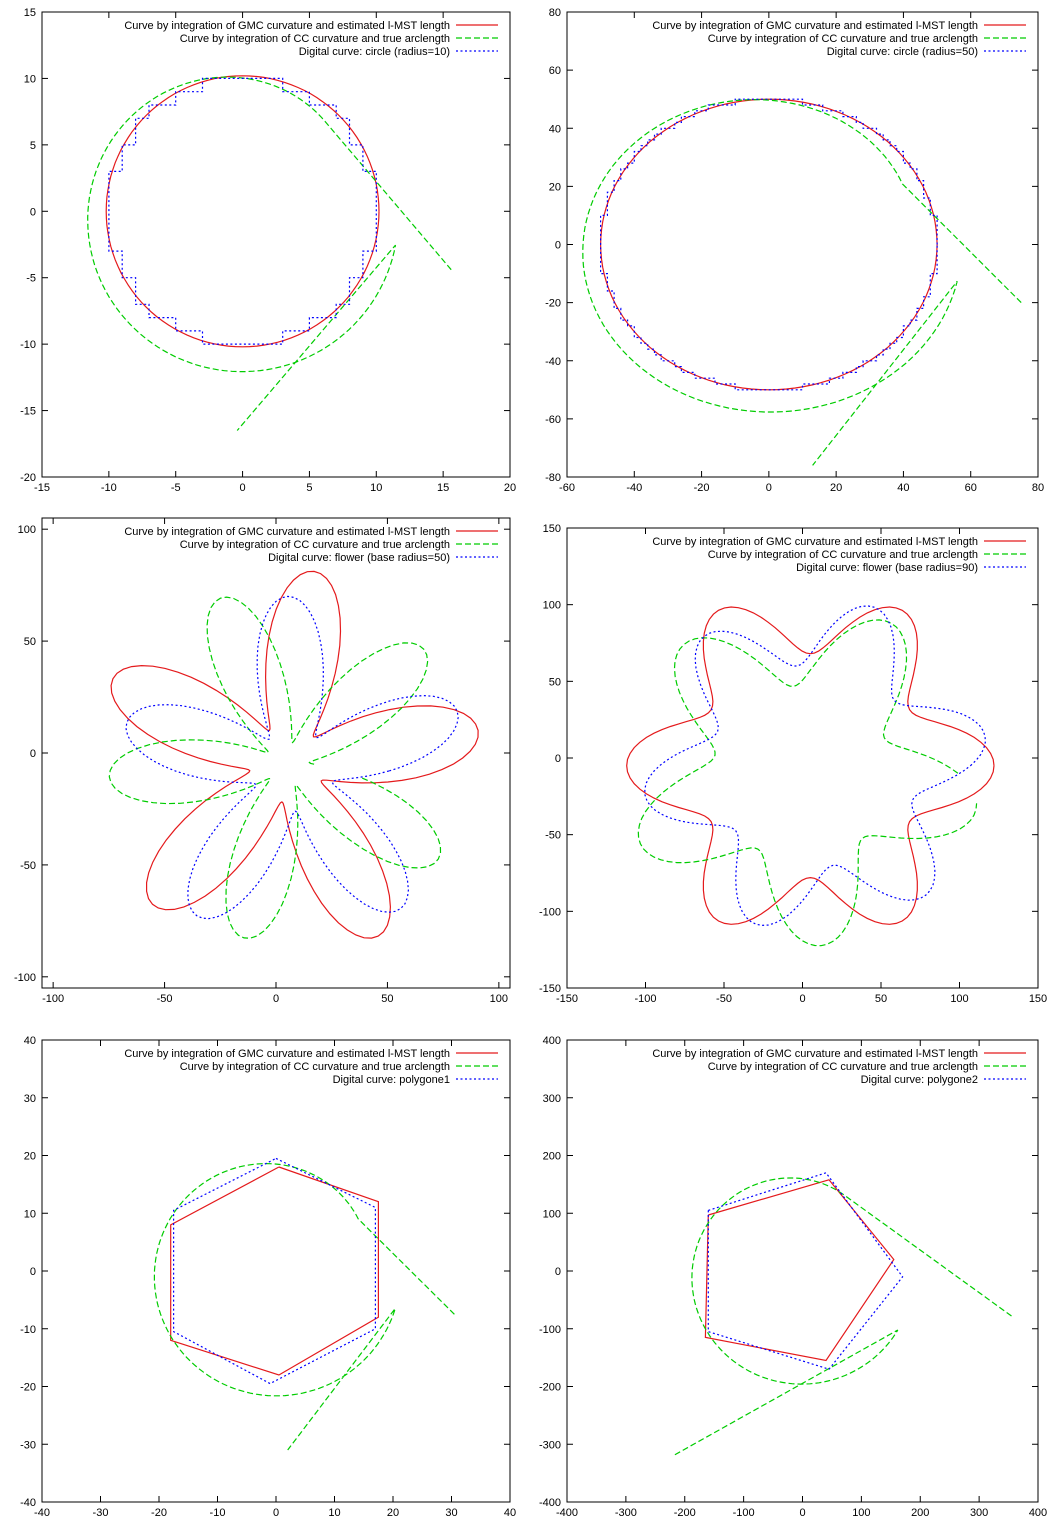 The width and height of the screenshot is (1048, 1517). What do you see at coordinates (550, 1503) in the screenshot?
I see `y-tick-label: -400` at bounding box center [550, 1503].